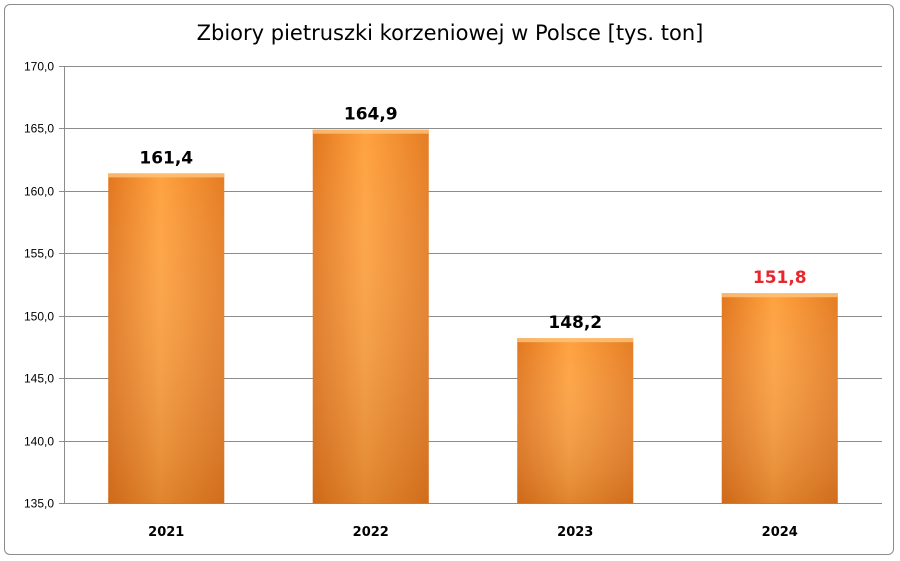 The image size is (900, 561). What do you see at coordinates (39, 254) in the screenshot?
I see `y-tick-label: 155,0` at bounding box center [39, 254].